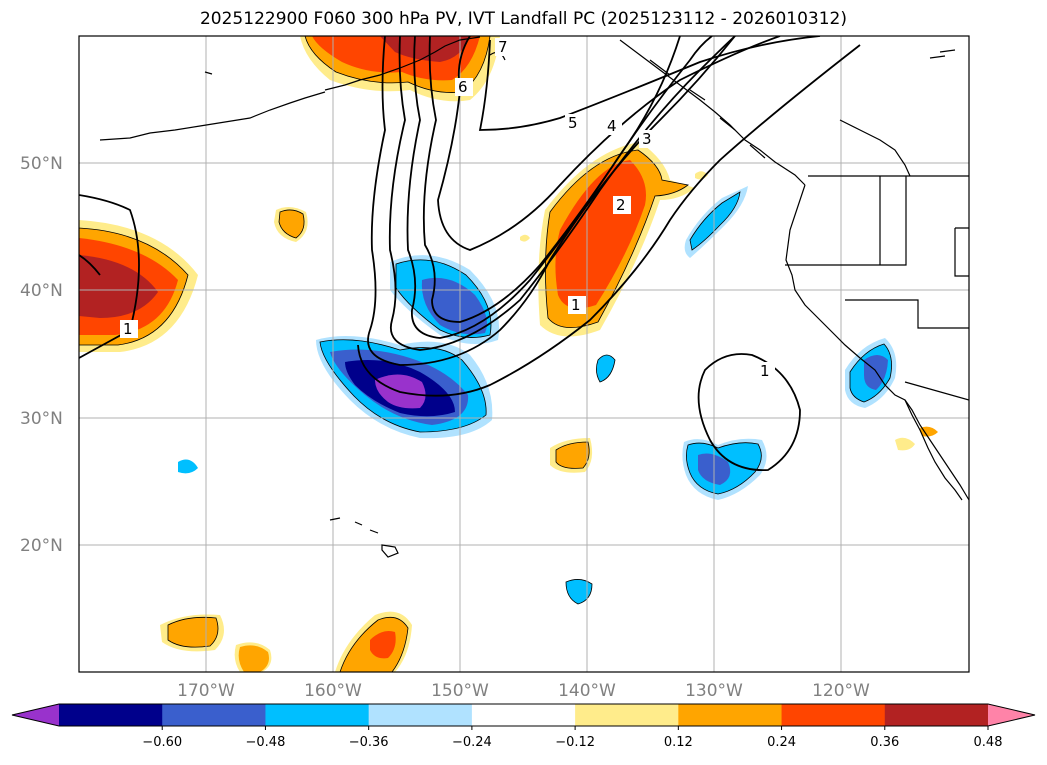 This screenshot has width=1047, height=765. Describe the element at coordinates (266, 742) in the screenshot. I see `colorbar-tick-label: −0.48` at that location.